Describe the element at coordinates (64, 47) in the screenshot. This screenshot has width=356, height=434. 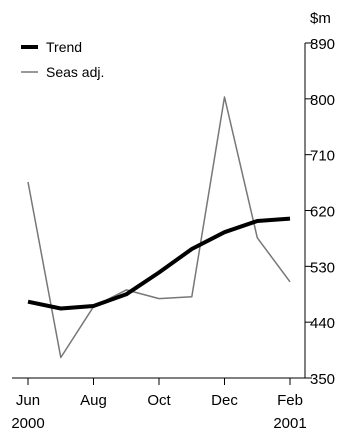
I see `legend-label-trend: Trend` at that location.